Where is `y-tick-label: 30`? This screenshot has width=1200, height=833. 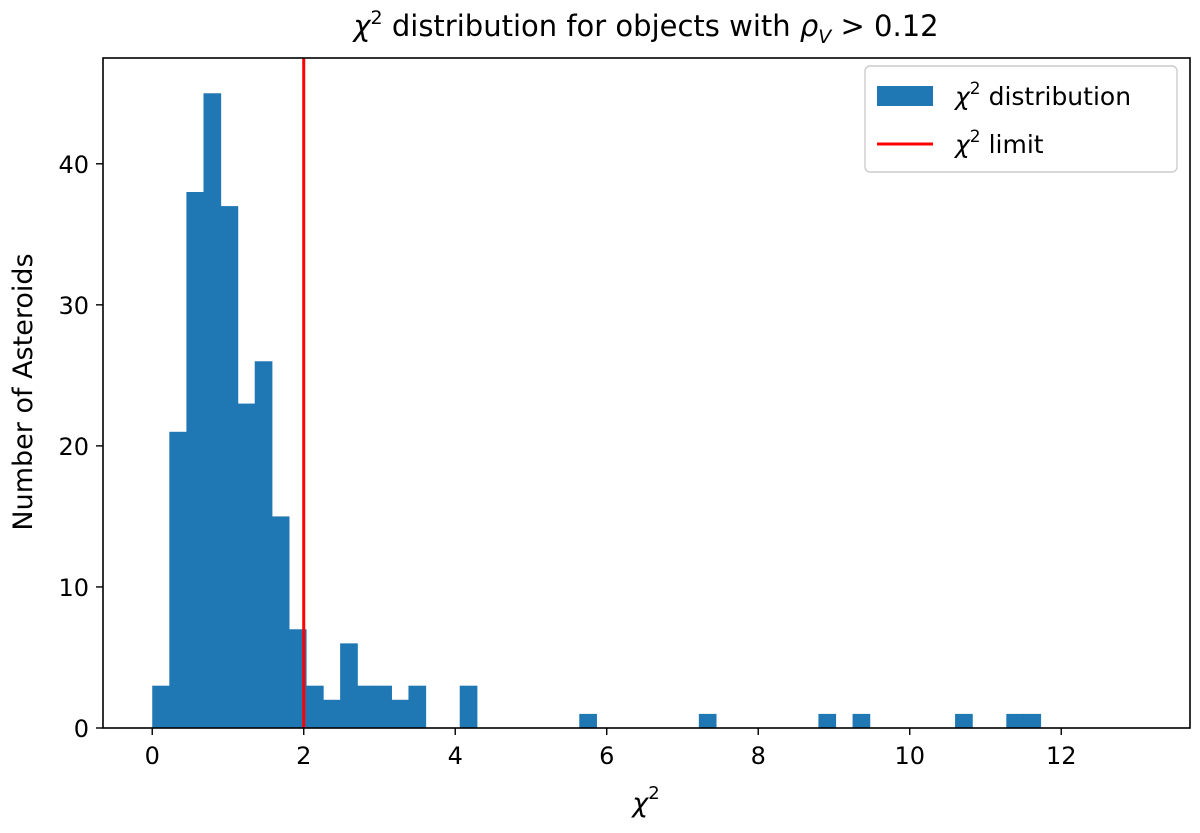
y-tick-label: 30 is located at coordinates (73, 306).